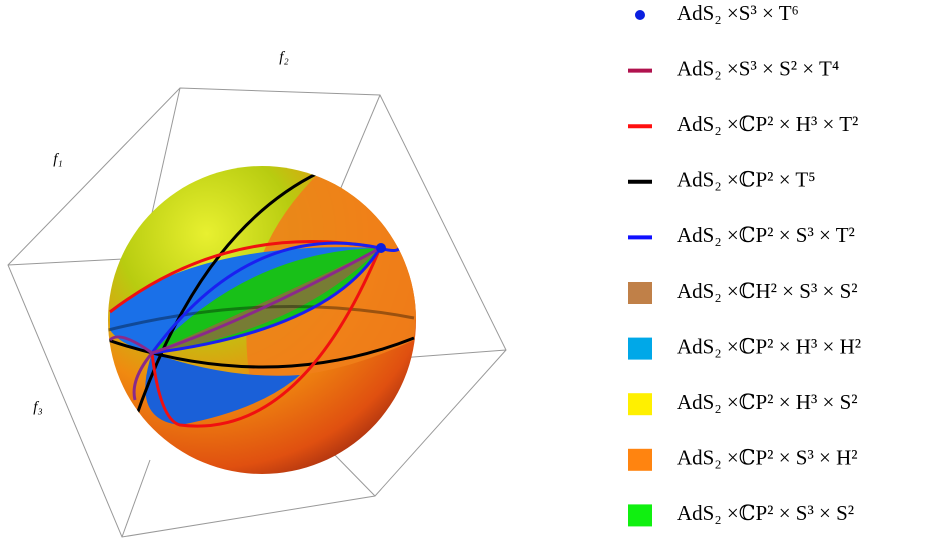 The image size is (933, 542). I want to click on legend-label: AdS₂ ×S³ × T⁶, so click(738, 13).